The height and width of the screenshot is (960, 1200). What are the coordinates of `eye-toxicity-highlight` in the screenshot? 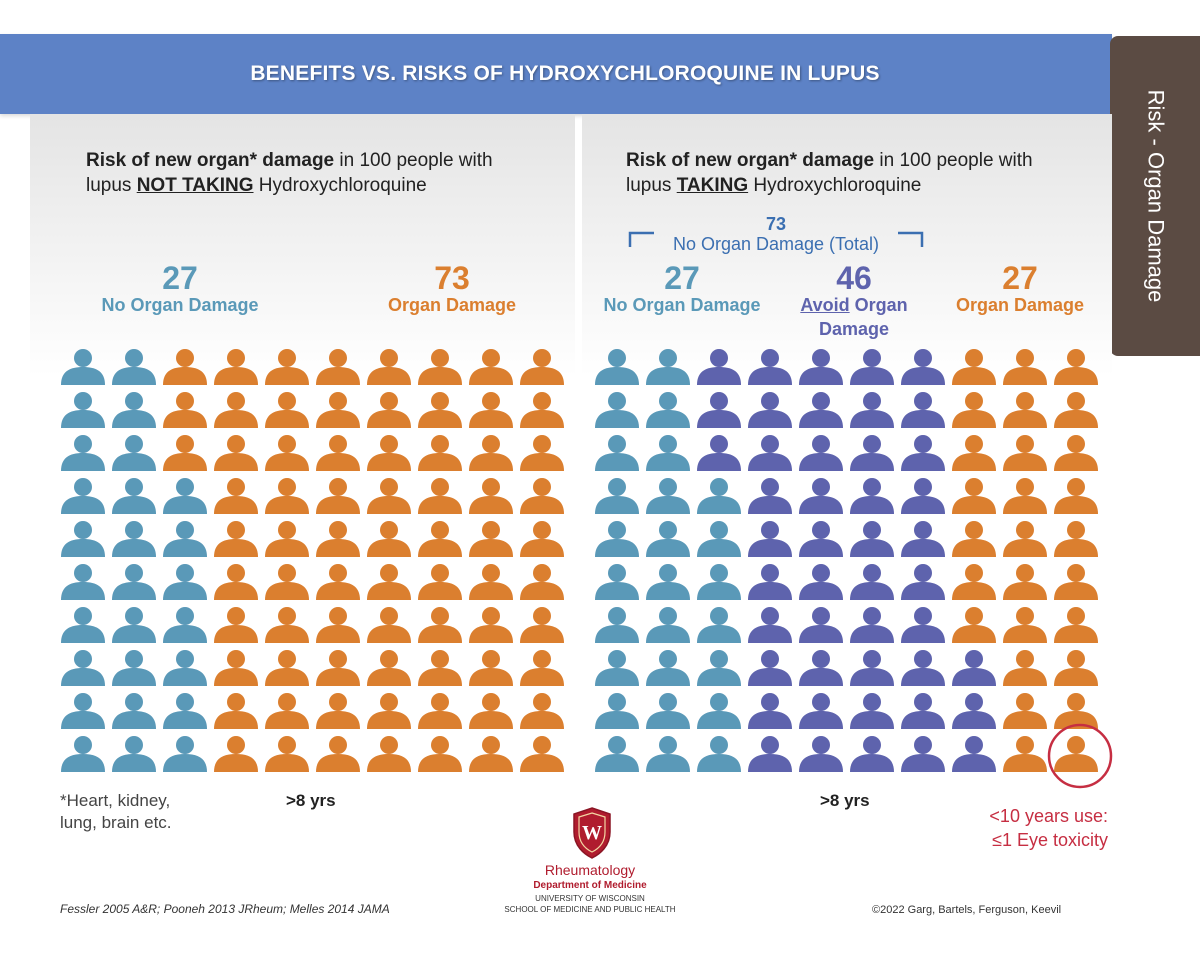 It's located at (1080, 756).